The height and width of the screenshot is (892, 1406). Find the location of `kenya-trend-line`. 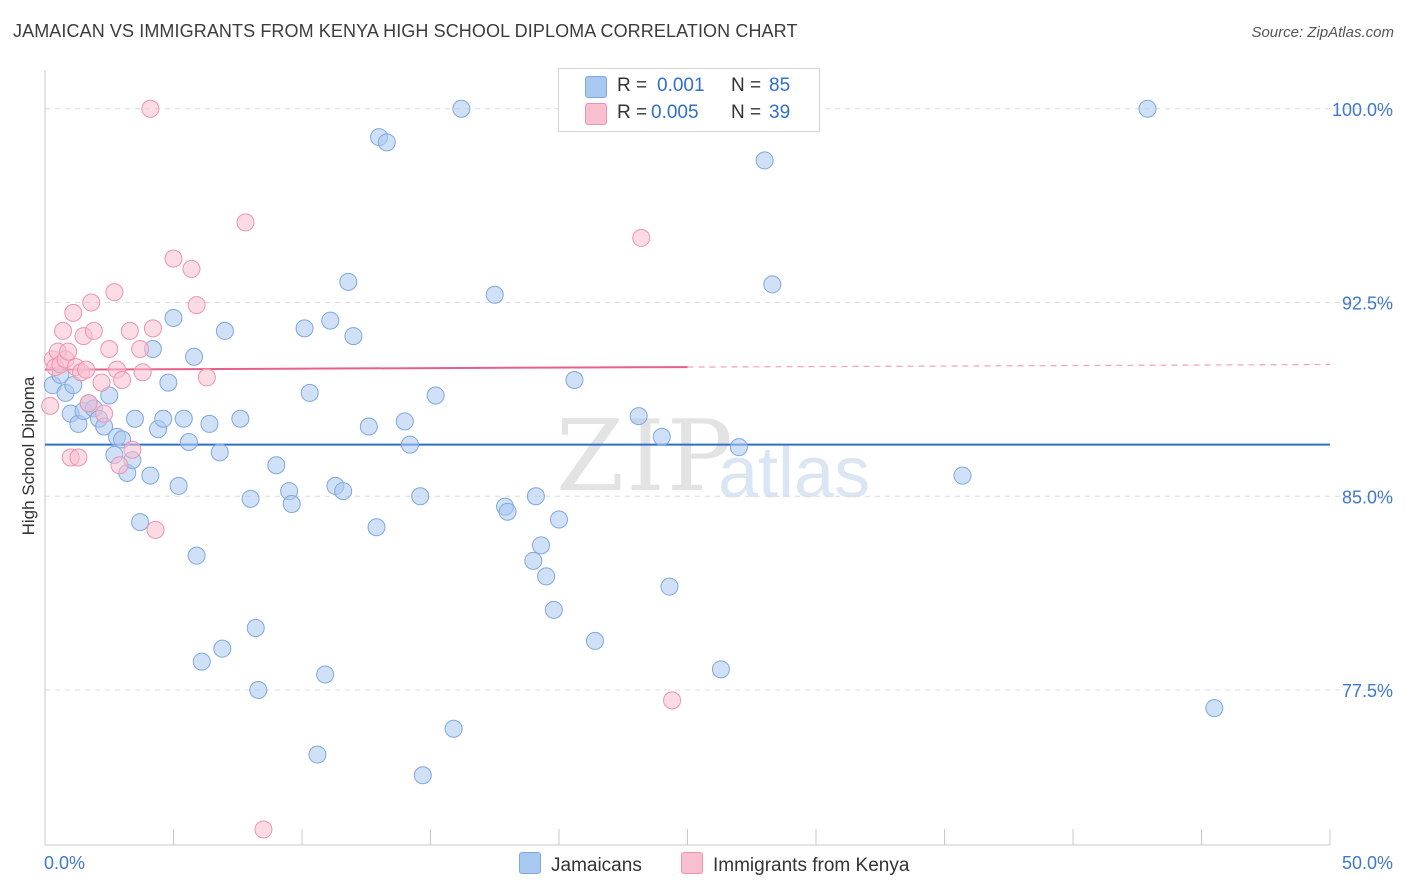

kenya-trend-line is located at coordinates (366, 368).